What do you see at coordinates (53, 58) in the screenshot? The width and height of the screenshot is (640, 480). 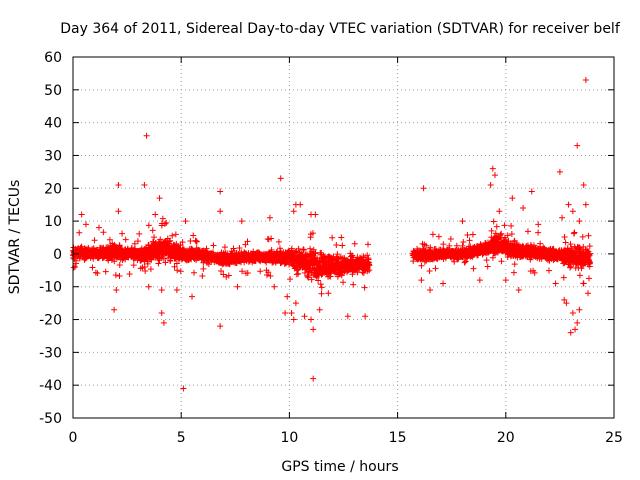 I see `y-tick-label: 60` at bounding box center [53, 58].